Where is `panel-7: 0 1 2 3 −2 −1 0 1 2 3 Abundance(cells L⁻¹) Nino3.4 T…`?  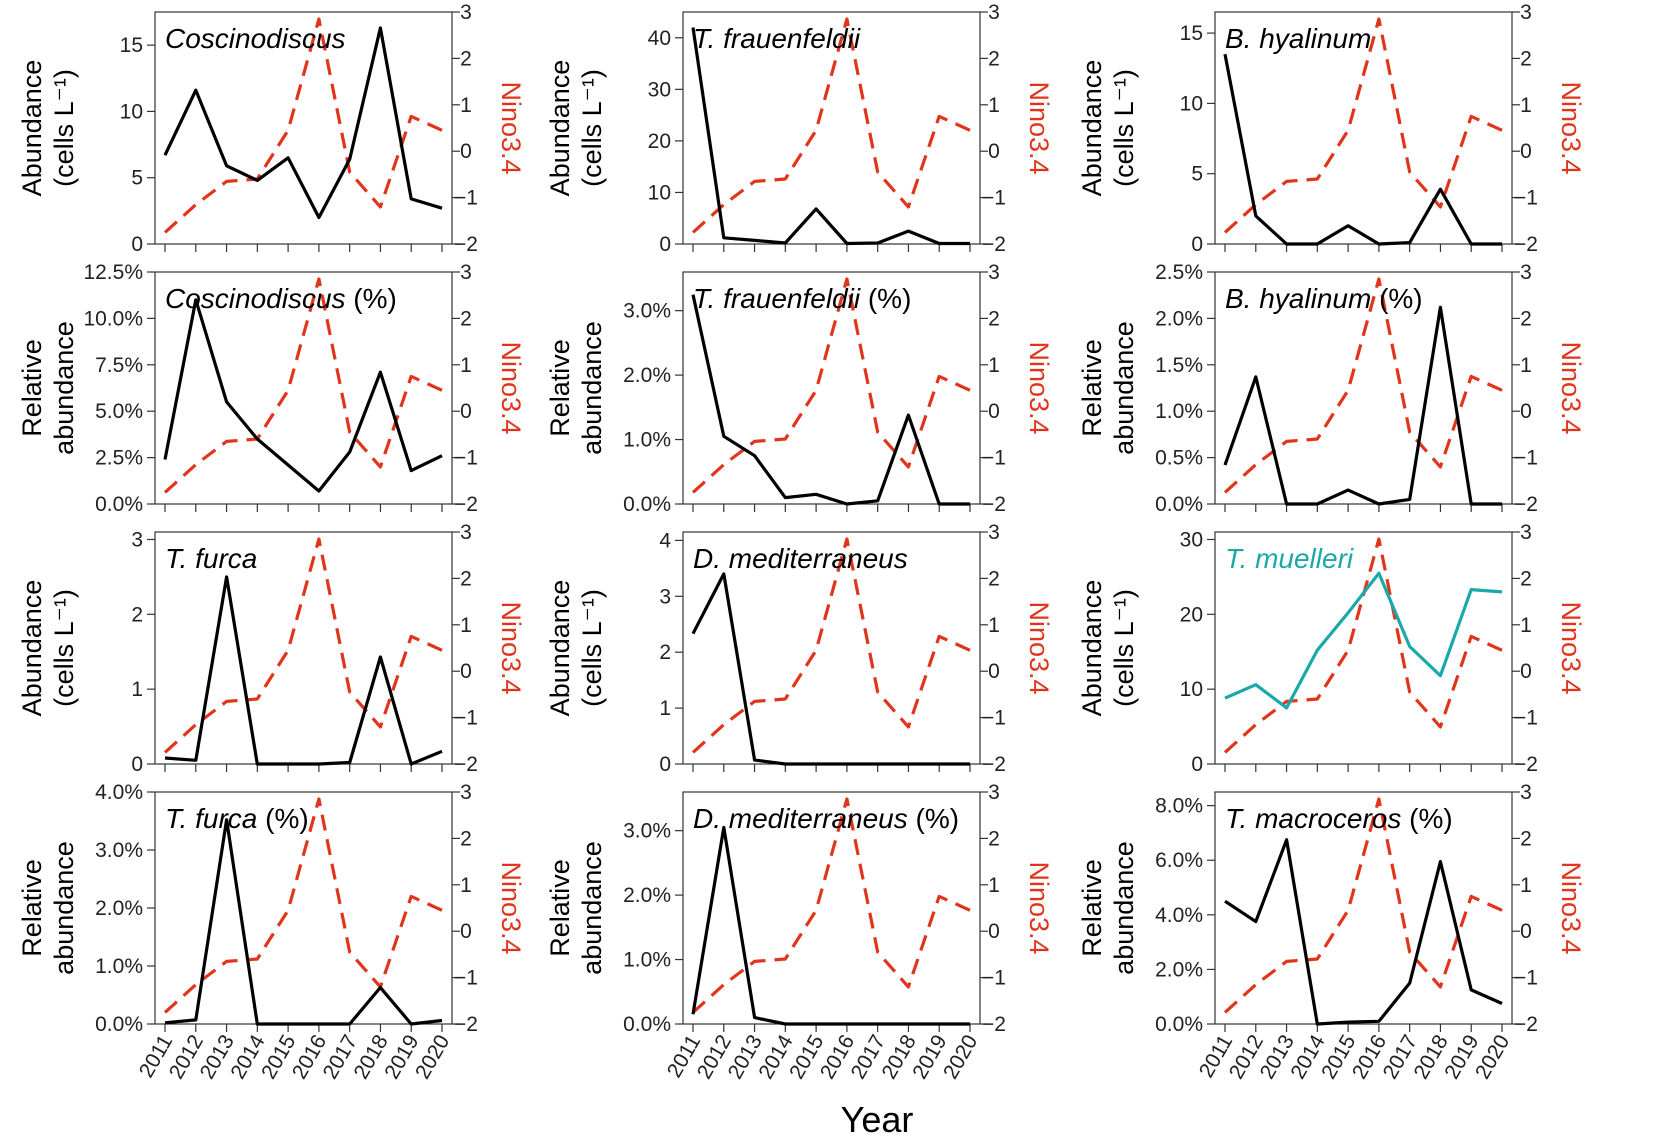 panel-7: 0 1 2 3 −2 −1 0 1 2 3 Abundance(cells L⁻¹) Nino3.4 T… is located at coordinates (271, 648).